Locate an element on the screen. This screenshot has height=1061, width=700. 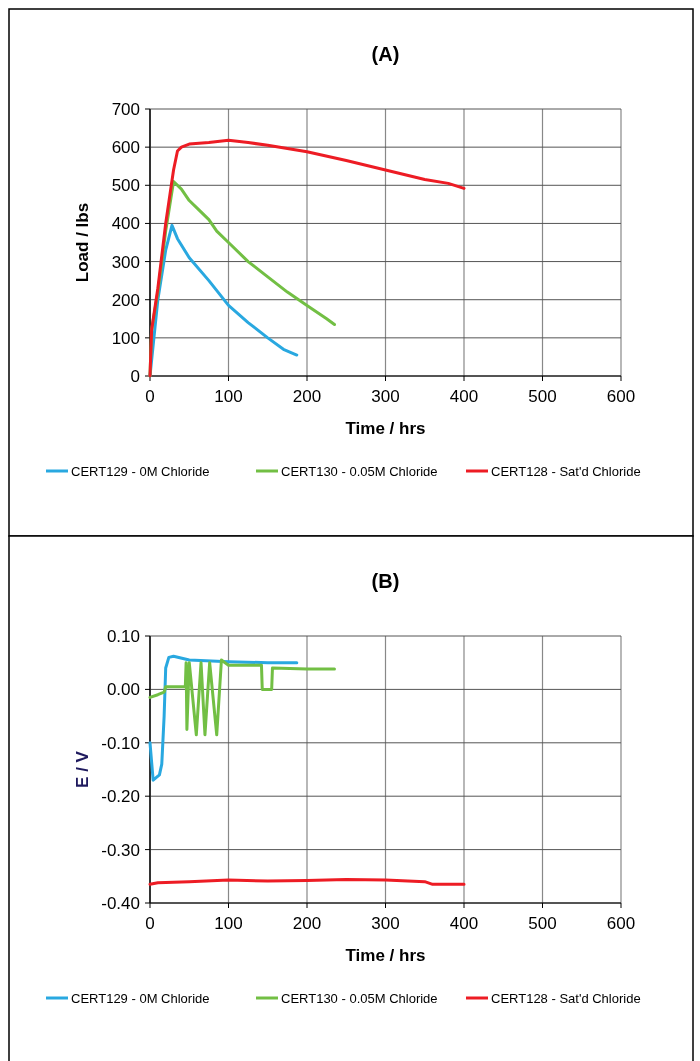
y-tick-label: -0.30 is located at coordinates (120, 850).